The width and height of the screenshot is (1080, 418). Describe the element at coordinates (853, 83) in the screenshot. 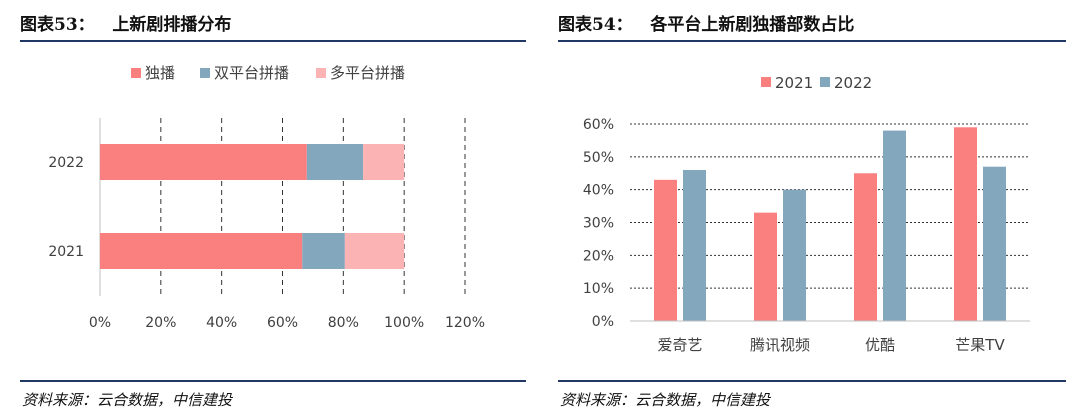

I see `legend-label: 2022` at that location.